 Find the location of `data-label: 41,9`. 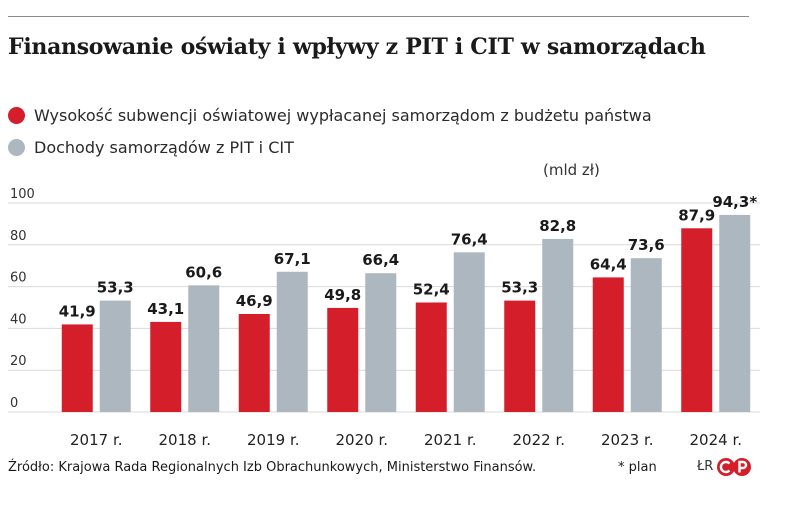

data-label: 41,9 is located at coordinates (77, 311).